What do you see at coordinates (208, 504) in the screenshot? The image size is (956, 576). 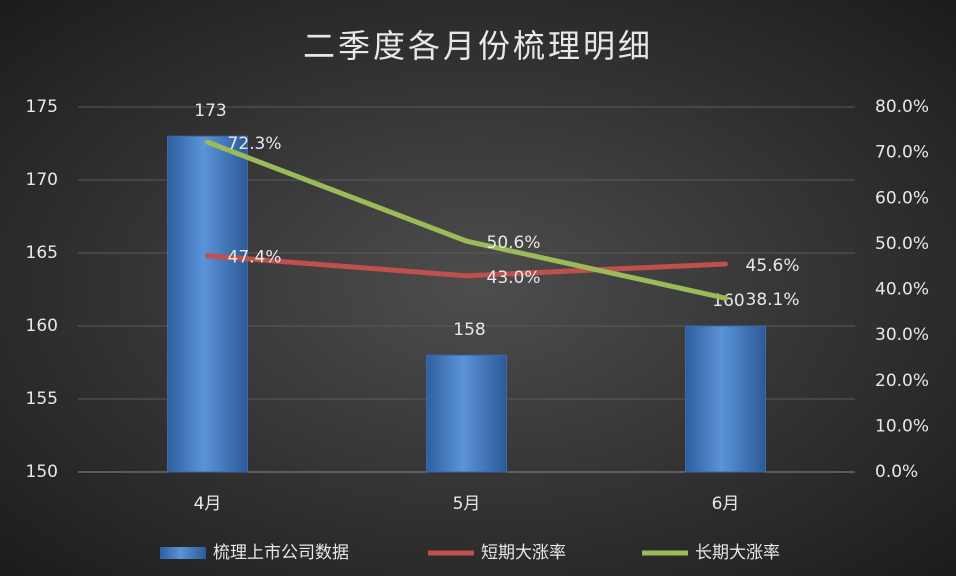 I see `x-tick-label: 4月` at bounding box center [208, 504].